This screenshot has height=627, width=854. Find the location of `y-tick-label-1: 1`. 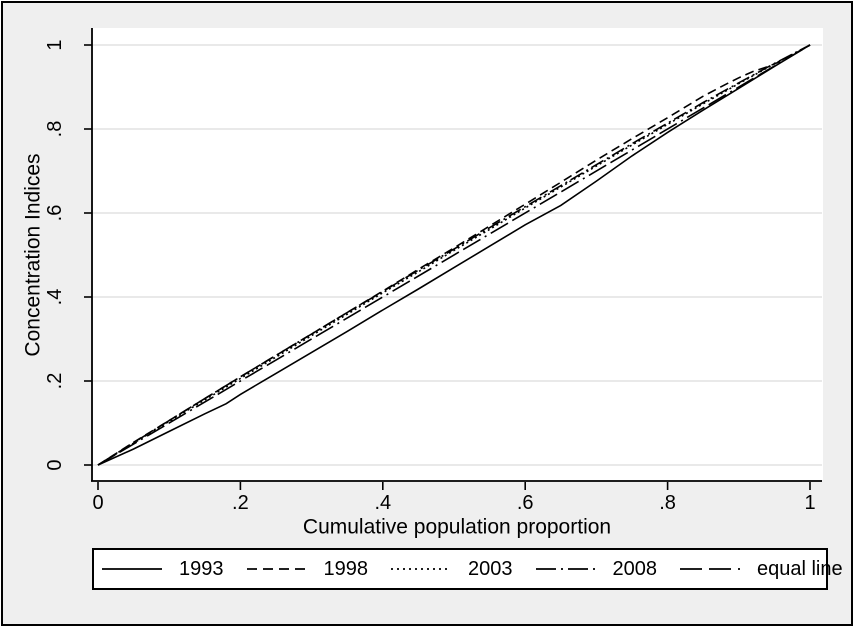

y-tick-label-1: 1 is located at coordinates (55, 45).